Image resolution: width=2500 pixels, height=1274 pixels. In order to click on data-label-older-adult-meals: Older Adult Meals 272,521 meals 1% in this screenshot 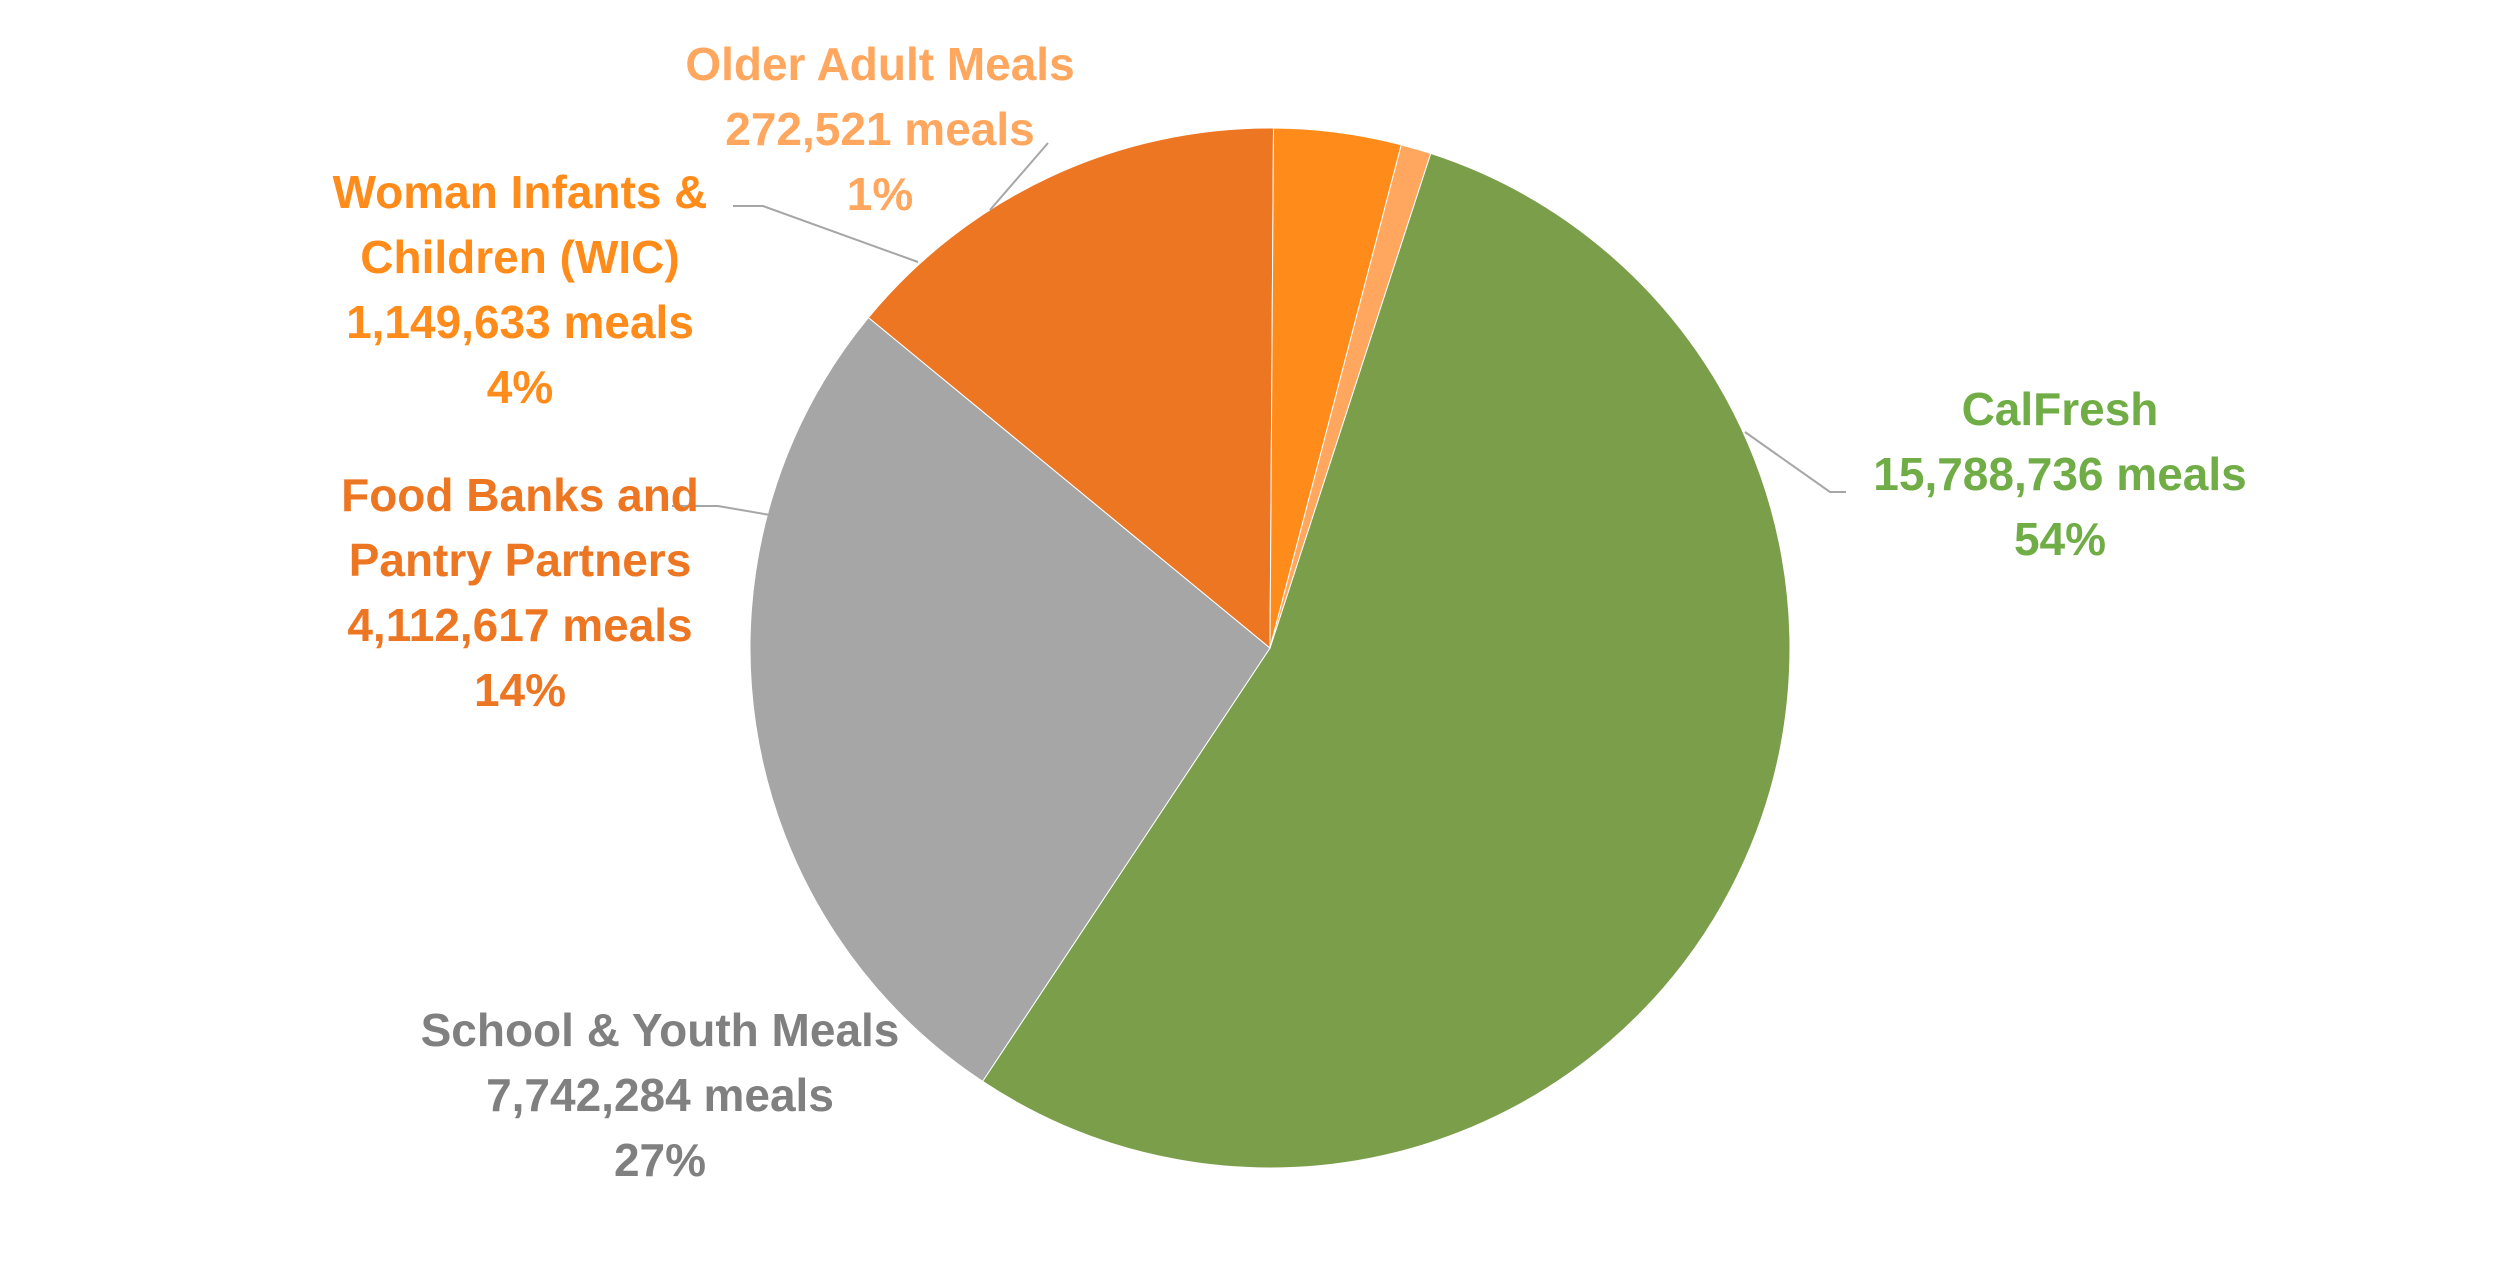, I will do `click(880, 129)`.